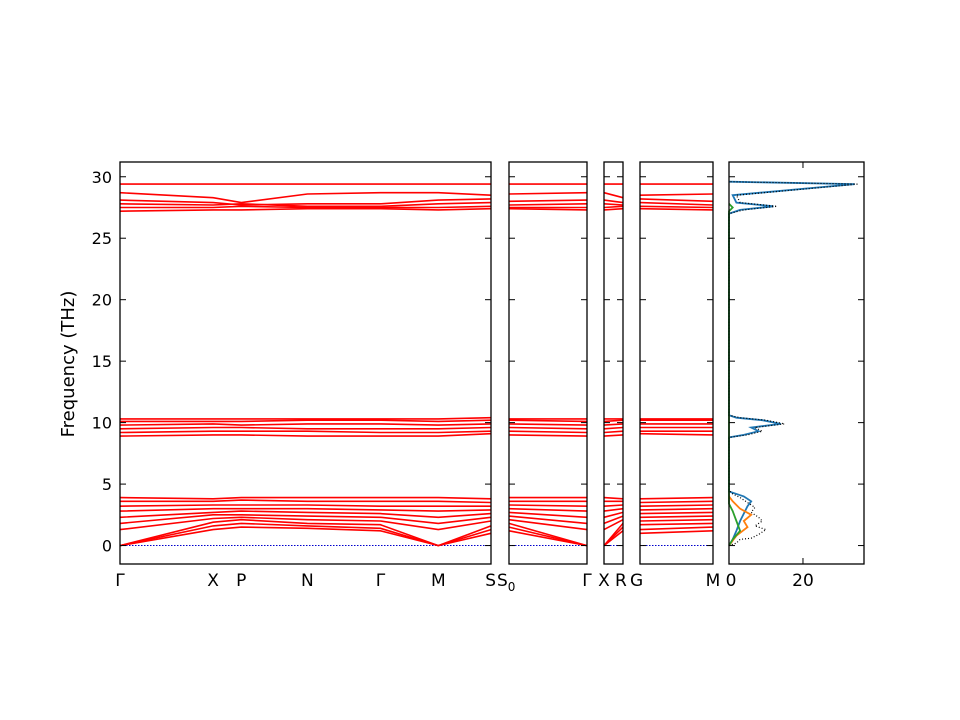 Image resolution: width=960 pixels, height=720 pixels. What do you see at coordinates (102, 177) in the screenshot?
I see `y-tick-label: 30` at bounding box center [102, 177].